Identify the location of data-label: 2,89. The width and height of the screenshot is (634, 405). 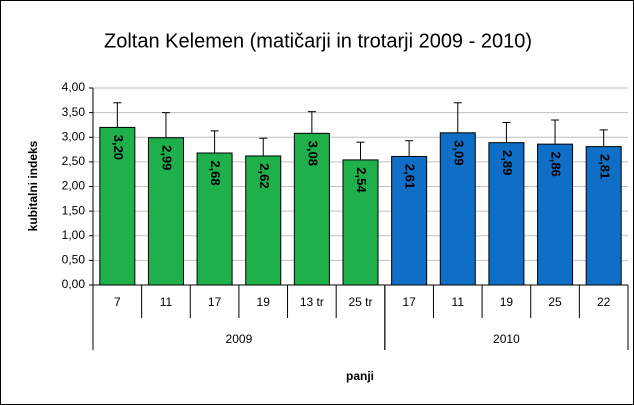
(507, 162).